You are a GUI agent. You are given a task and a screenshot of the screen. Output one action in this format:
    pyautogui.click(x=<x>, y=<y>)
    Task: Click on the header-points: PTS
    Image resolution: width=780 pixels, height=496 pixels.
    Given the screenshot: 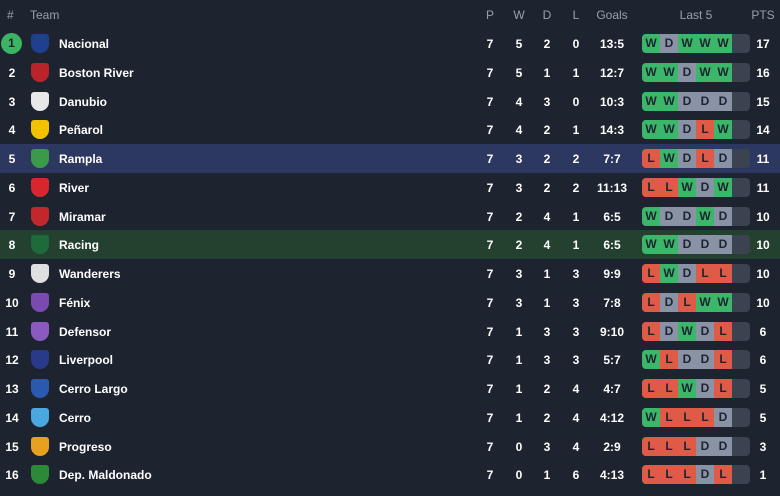 What is the action you would take?
    pyautogui.click(x=763, y=15)
    